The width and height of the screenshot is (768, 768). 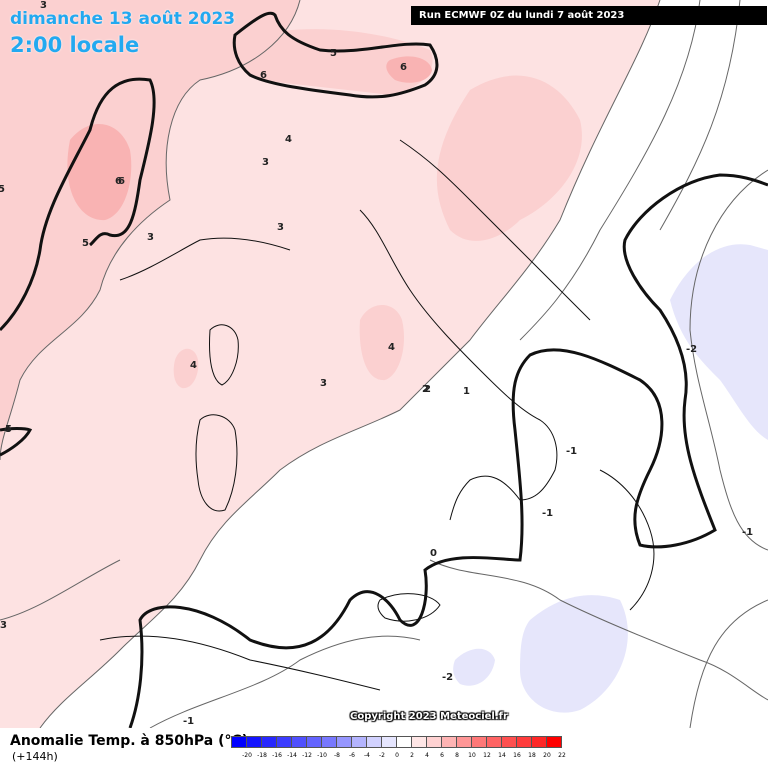 What do you see at coordinates (627, 540) in the screenshot?
I see `coastline-greece` at bounding box center [627, 540].